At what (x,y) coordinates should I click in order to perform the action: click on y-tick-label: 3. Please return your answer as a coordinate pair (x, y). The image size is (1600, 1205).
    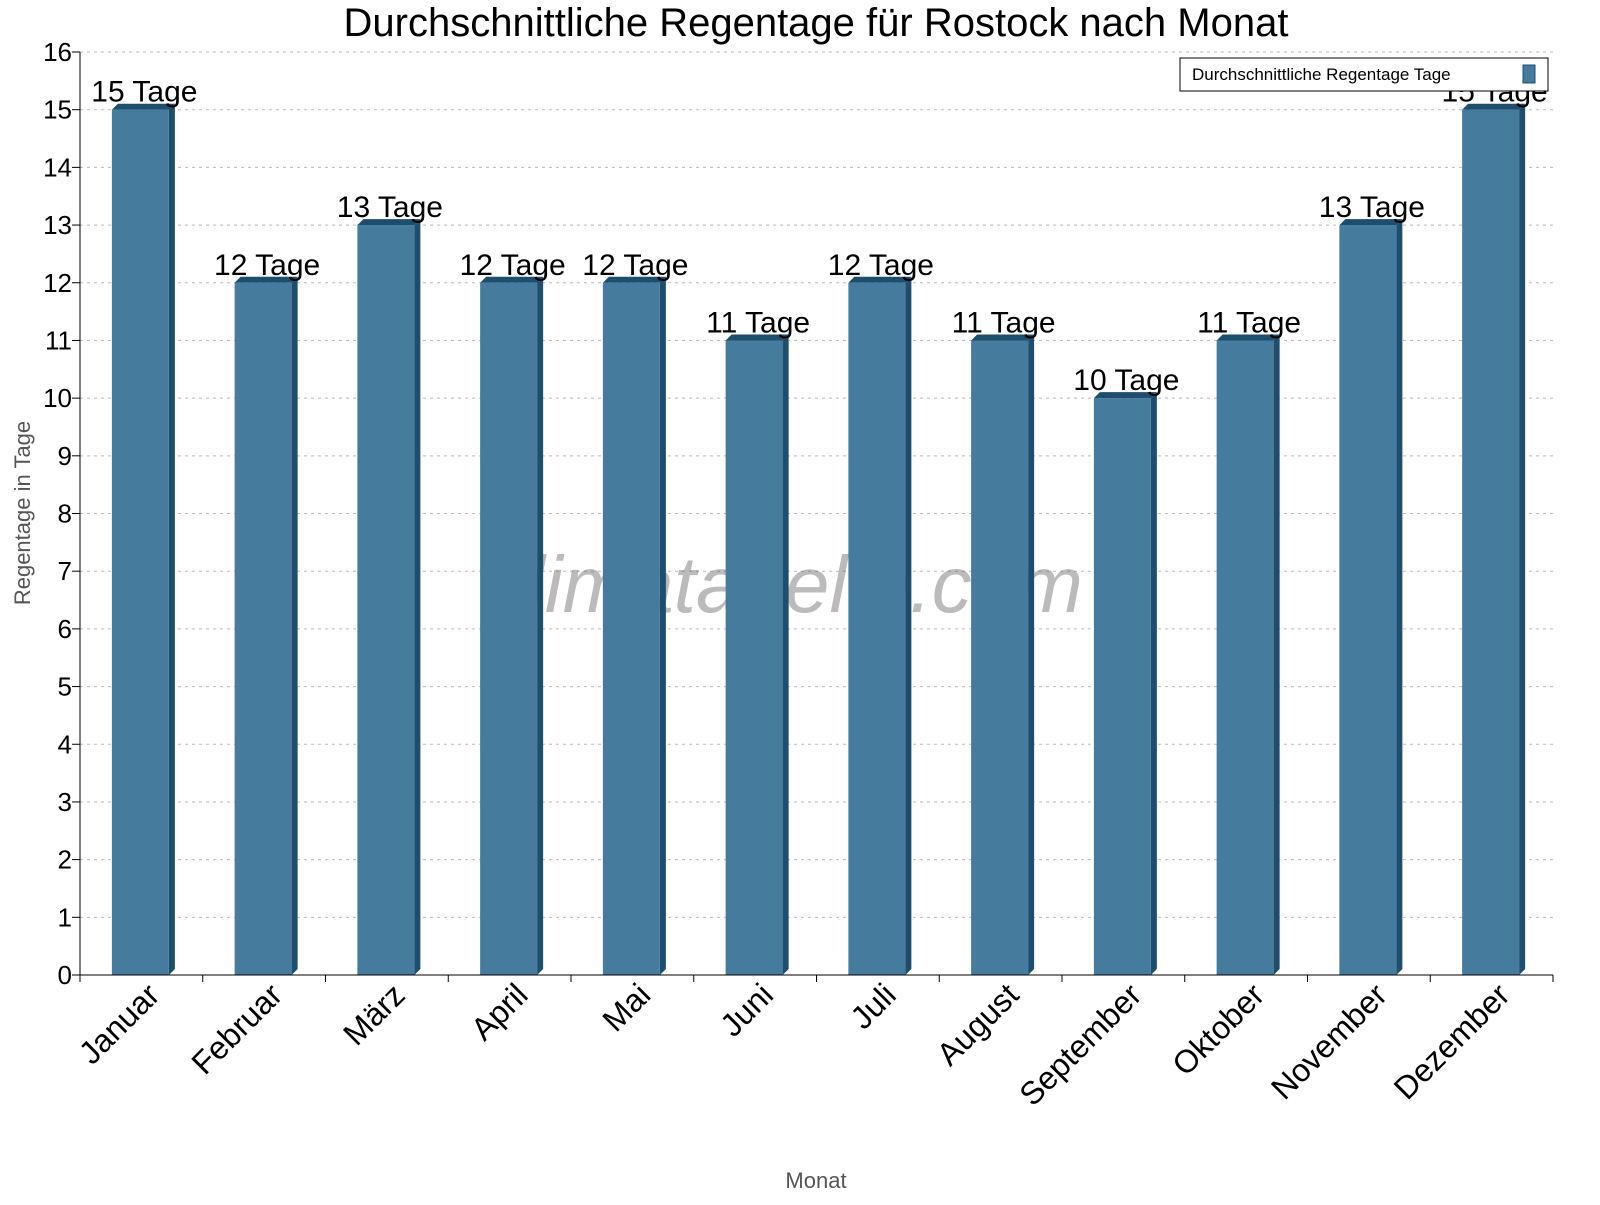
    Looking at the image, I should click on (65, 802).